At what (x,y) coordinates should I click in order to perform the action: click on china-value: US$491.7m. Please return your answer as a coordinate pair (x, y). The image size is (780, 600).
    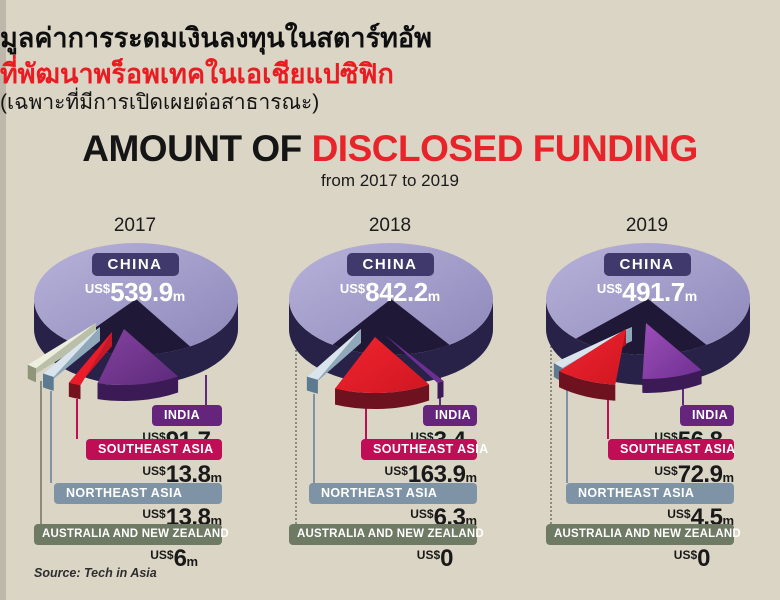
    Looking at the image, I should click on (647, 292).